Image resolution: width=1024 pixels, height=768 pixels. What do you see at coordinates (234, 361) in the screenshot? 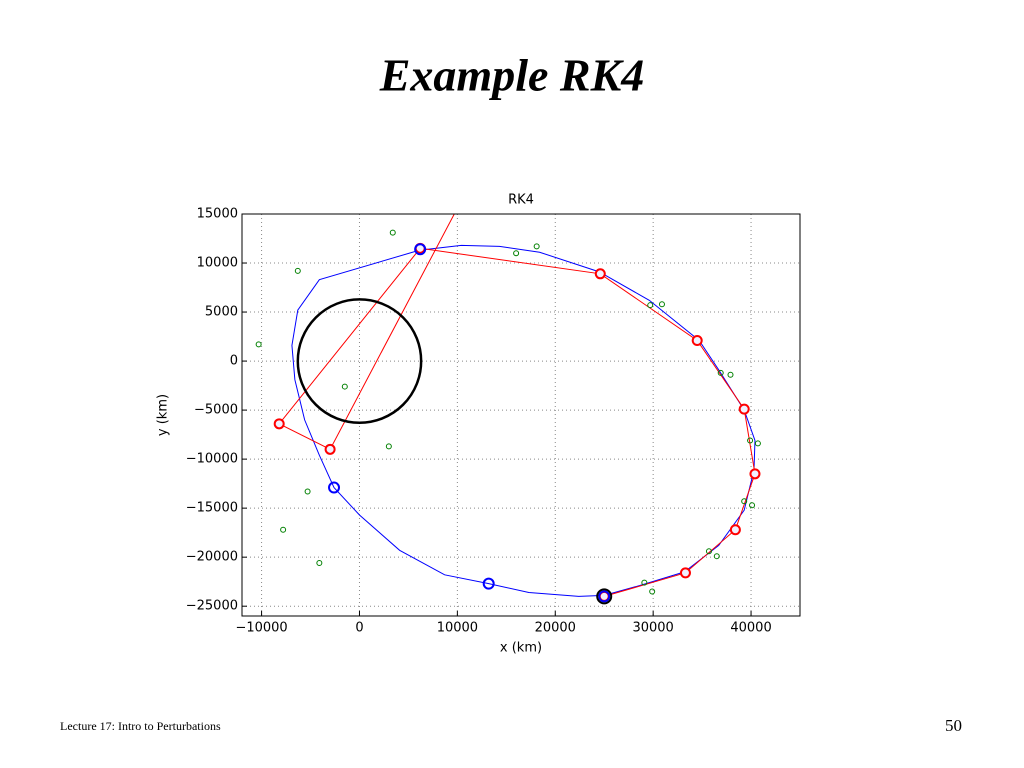
I see `y-tick-label: 0` at bounding box center [234, 361].